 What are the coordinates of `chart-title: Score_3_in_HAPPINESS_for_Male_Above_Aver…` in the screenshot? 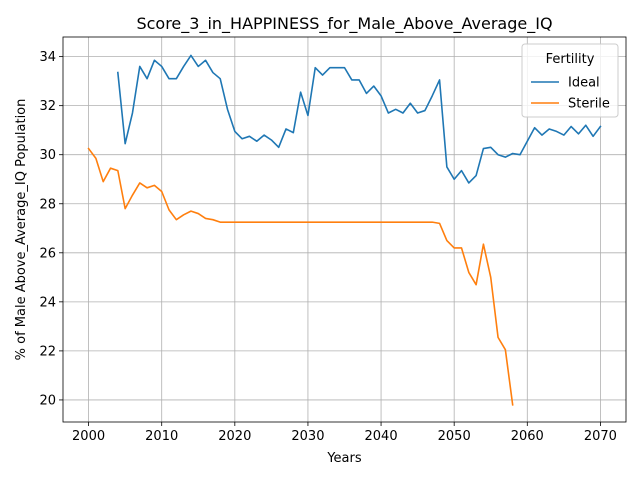 It's located at (344, 24).